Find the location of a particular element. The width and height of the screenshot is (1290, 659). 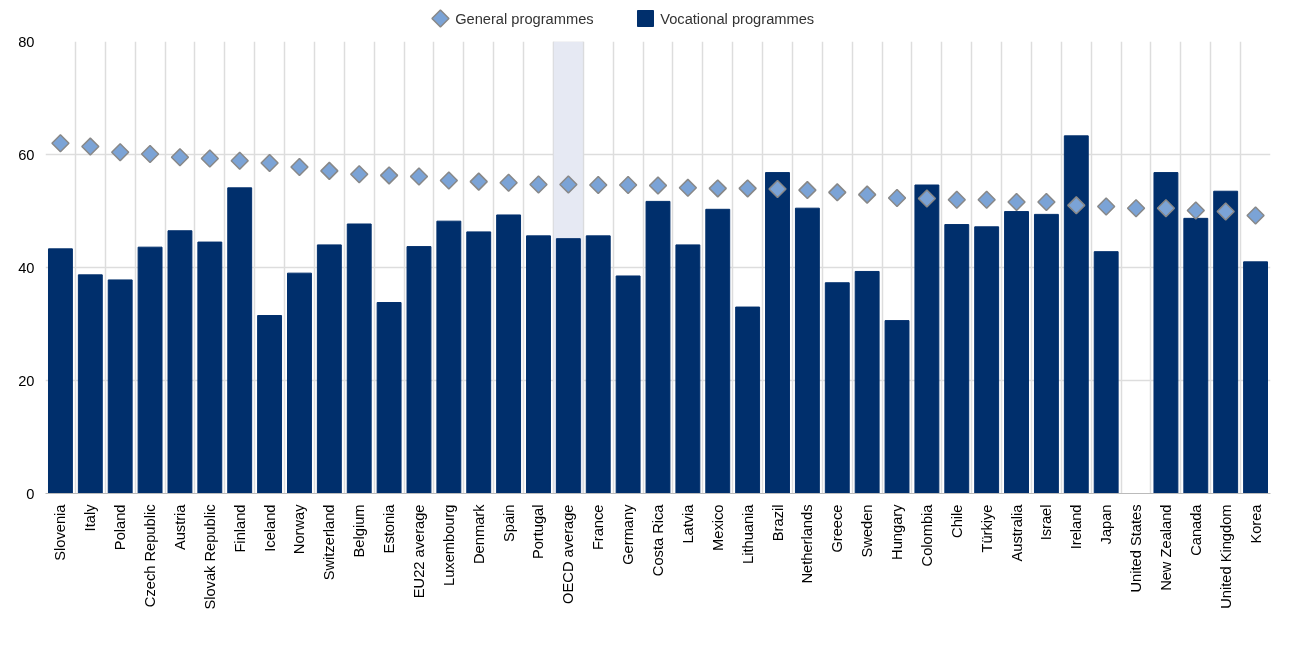

x-tick-label: Switzerland is located at coordinates (329, 542).